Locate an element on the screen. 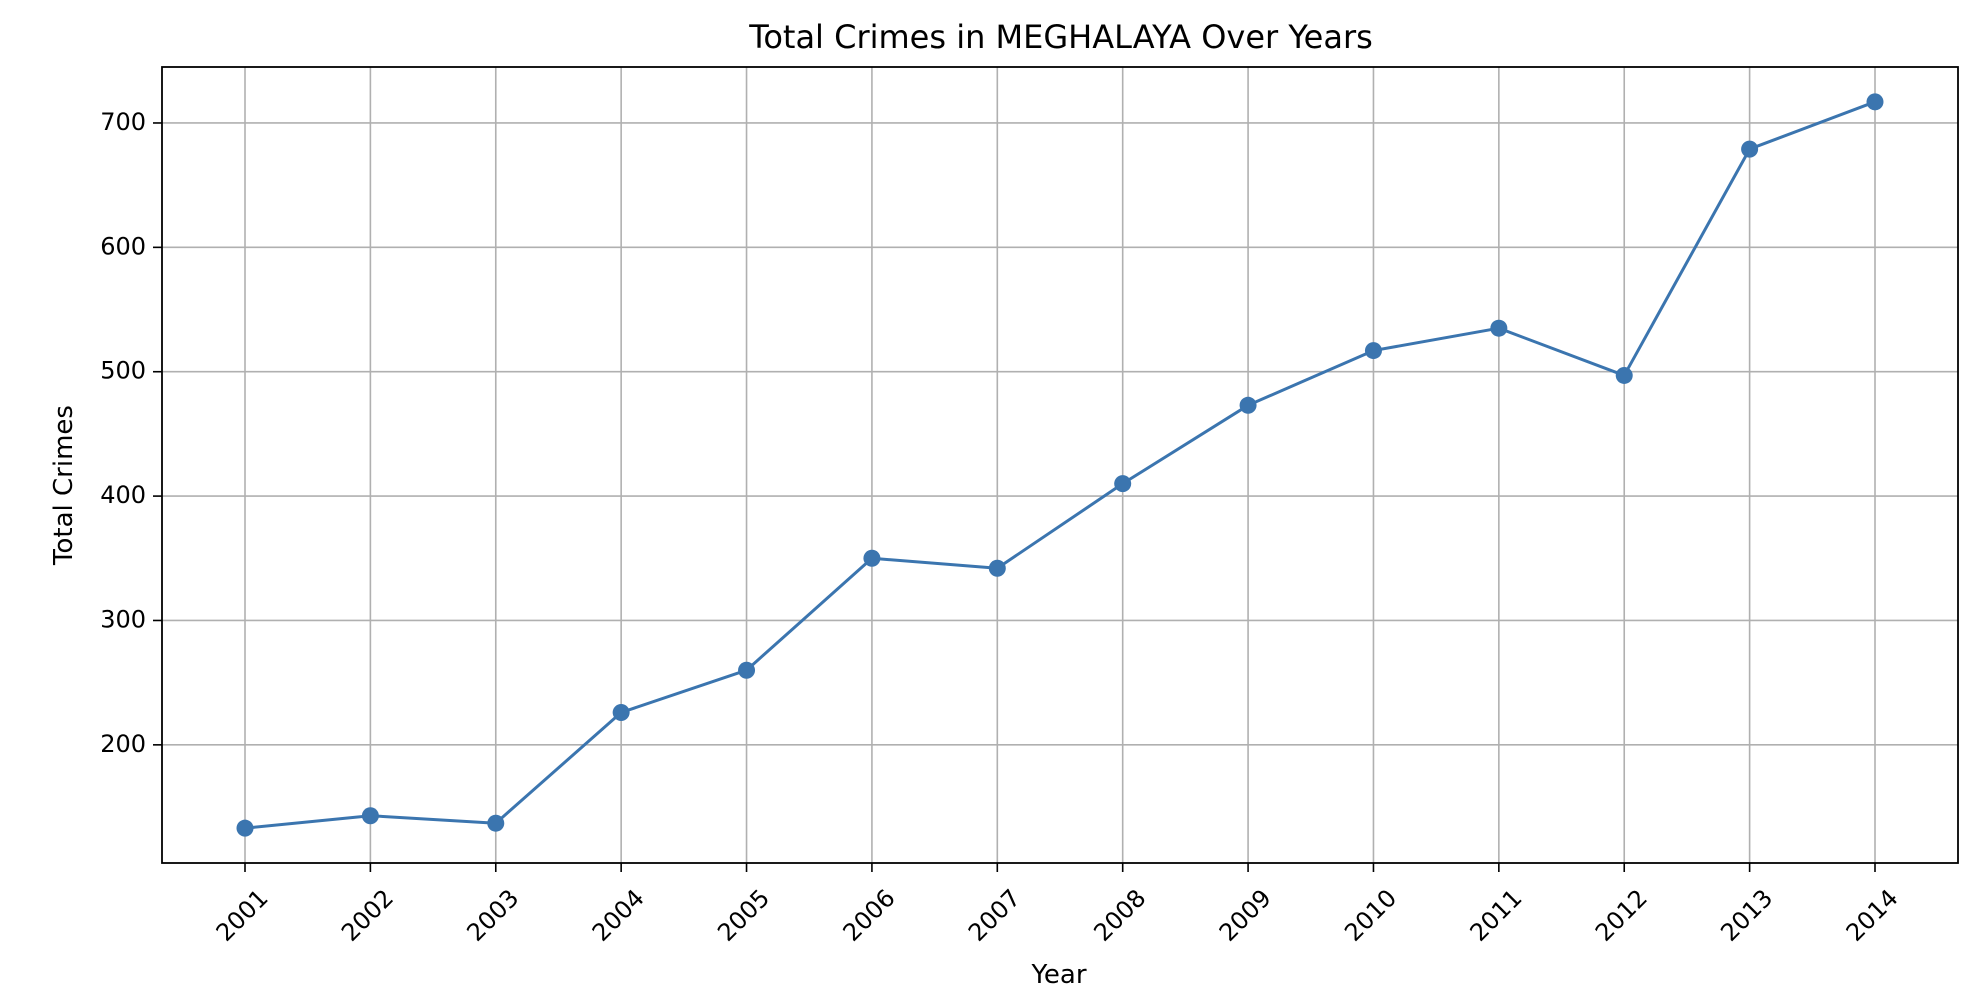 This screenshot has width=1972, height=1000. y-tick-label: 500 is located at coordinates (123, 371).